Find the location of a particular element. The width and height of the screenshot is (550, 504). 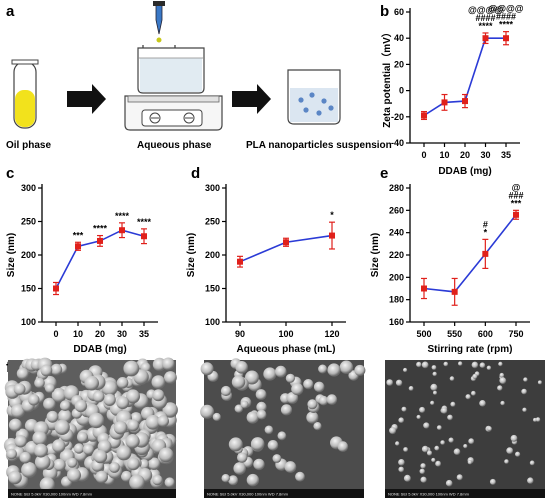

y-tick-label: 220 is located at coordinates (396, 255).